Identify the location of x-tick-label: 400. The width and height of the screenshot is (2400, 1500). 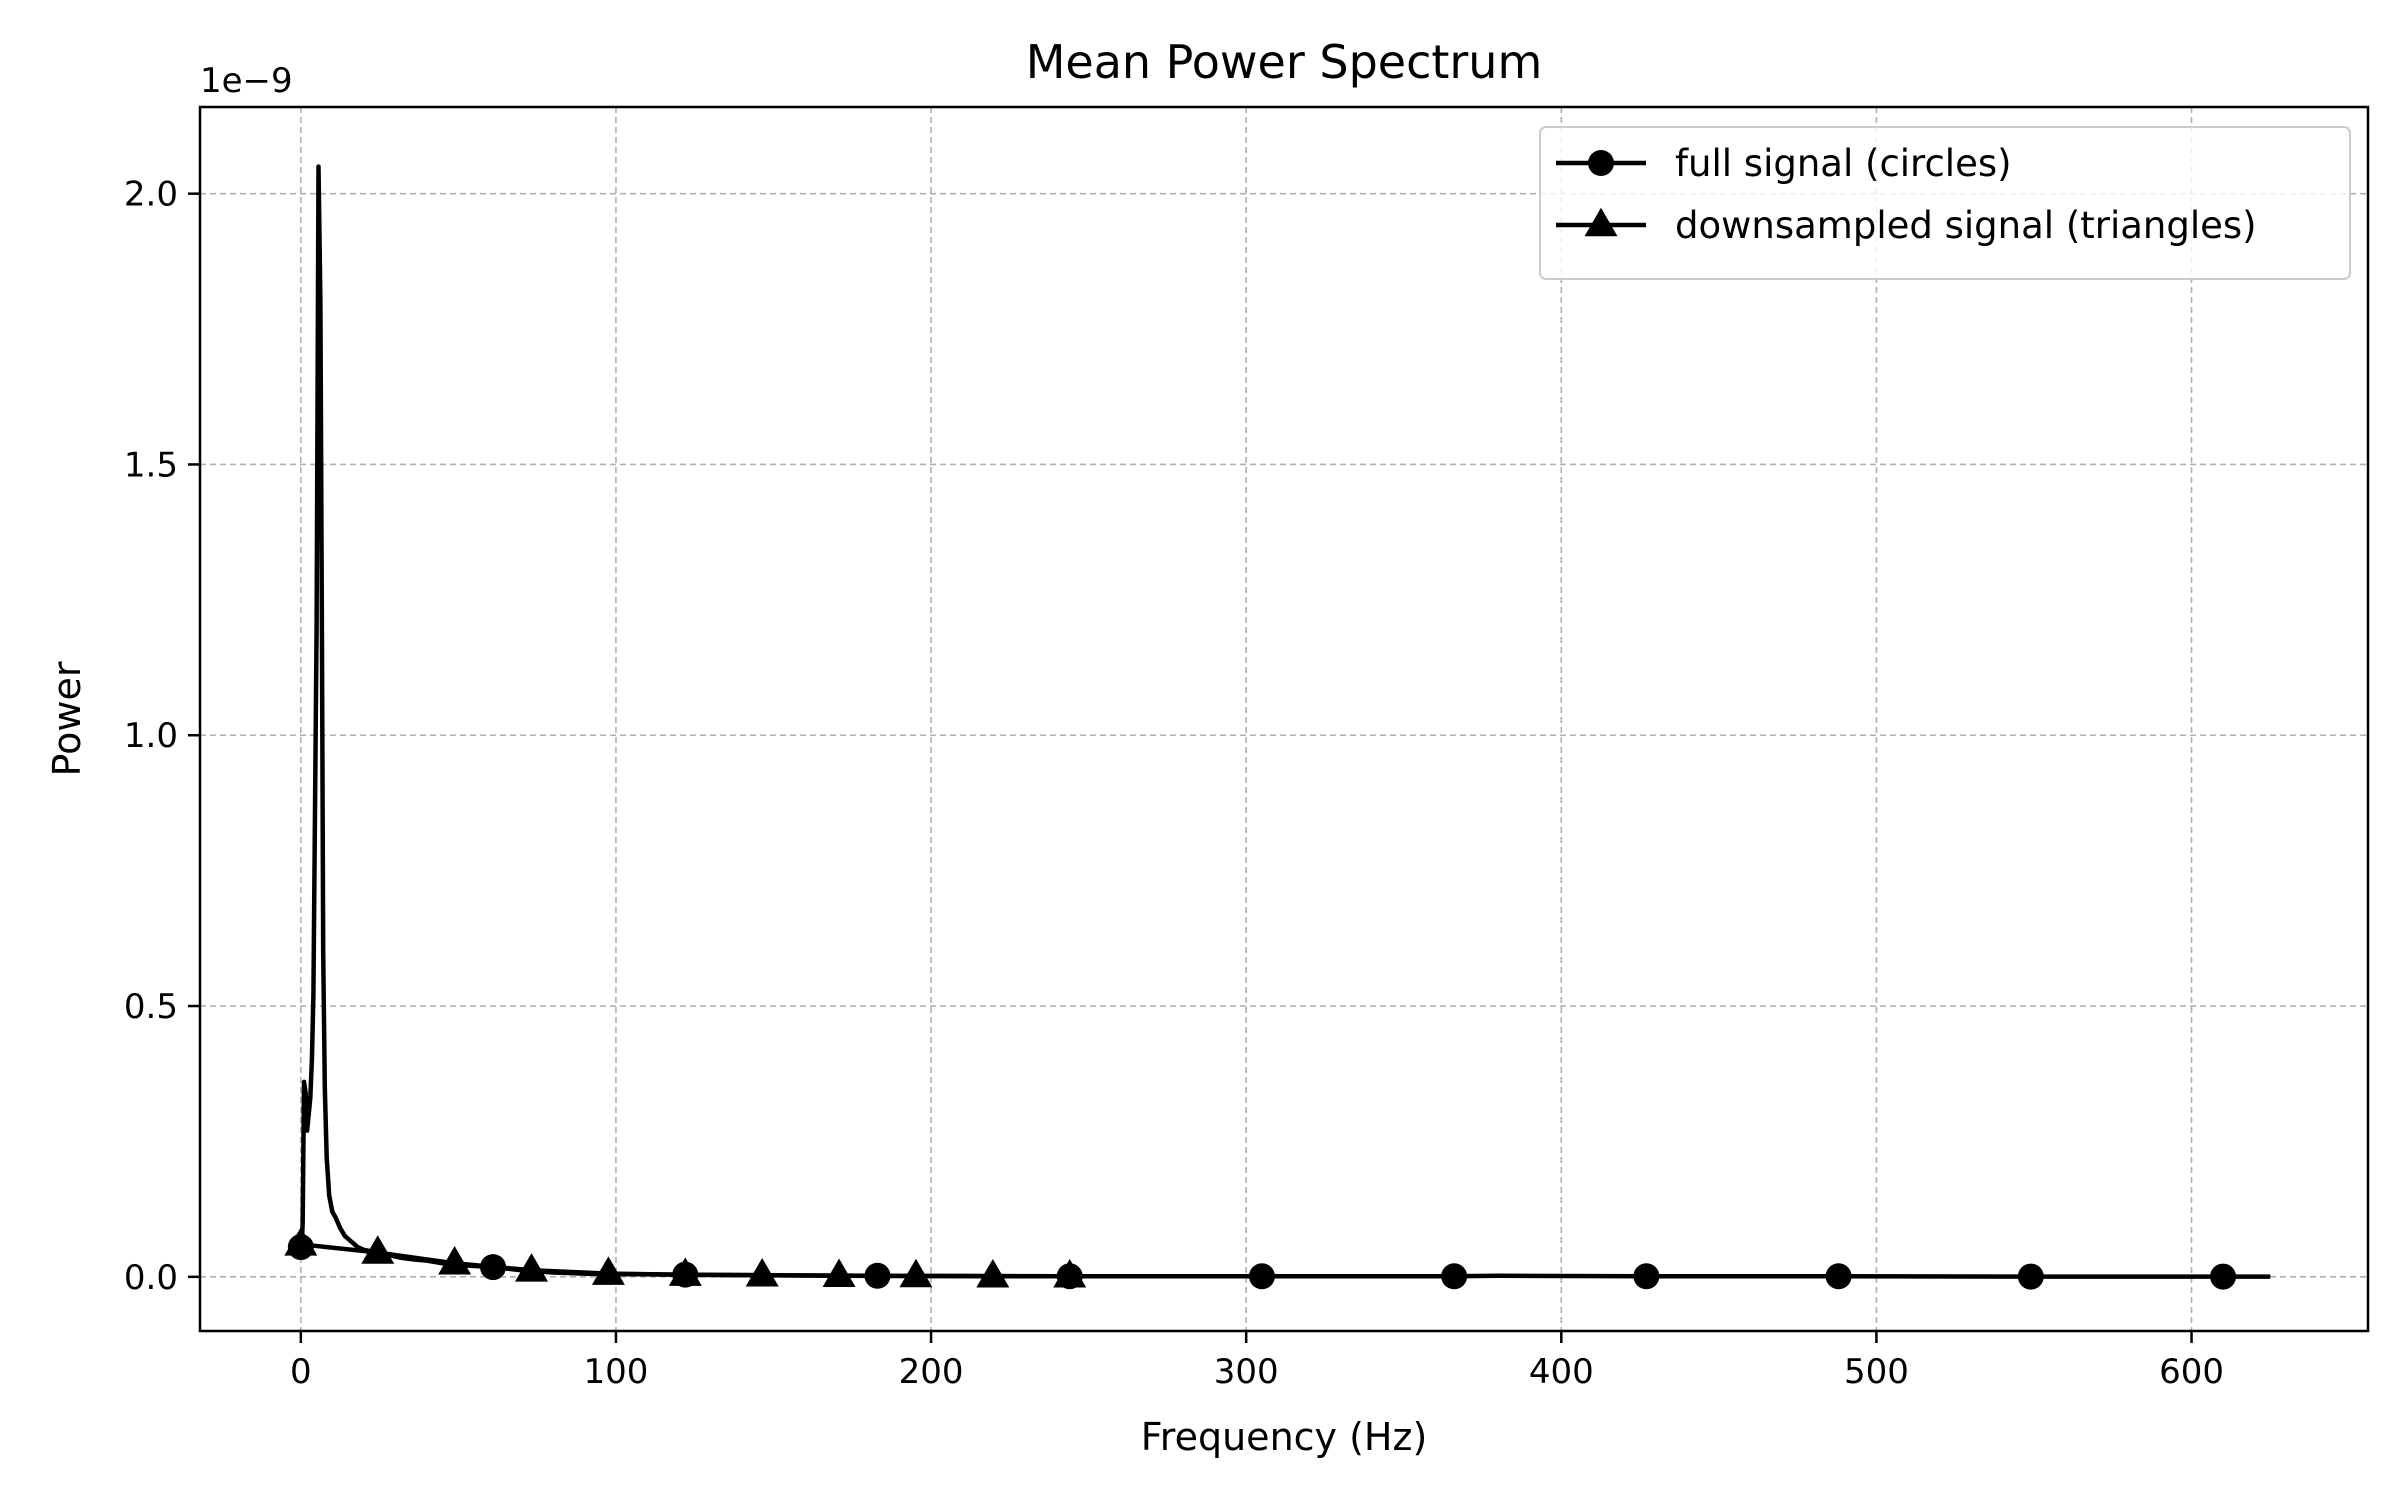
(1561, 1372).